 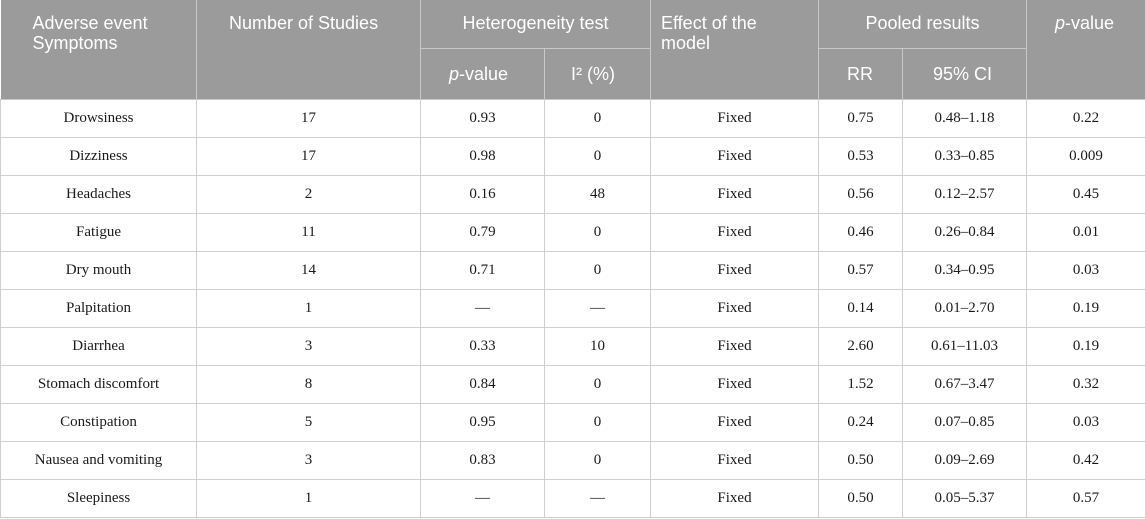 What do you see at coordinates (482, 346) in the screenshot?
I see `cell-heterogeneity-p-value: 0.33` at bounding box center [482, 346].